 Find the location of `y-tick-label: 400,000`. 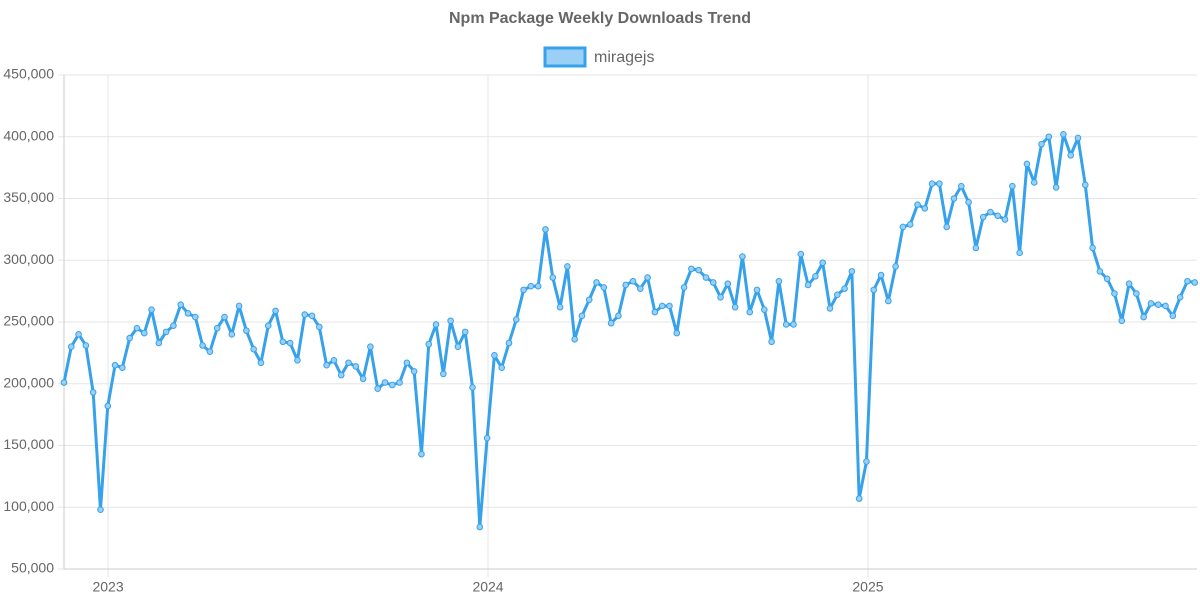

y-tick-label: 400,000 is located at coordinates (28, 135).